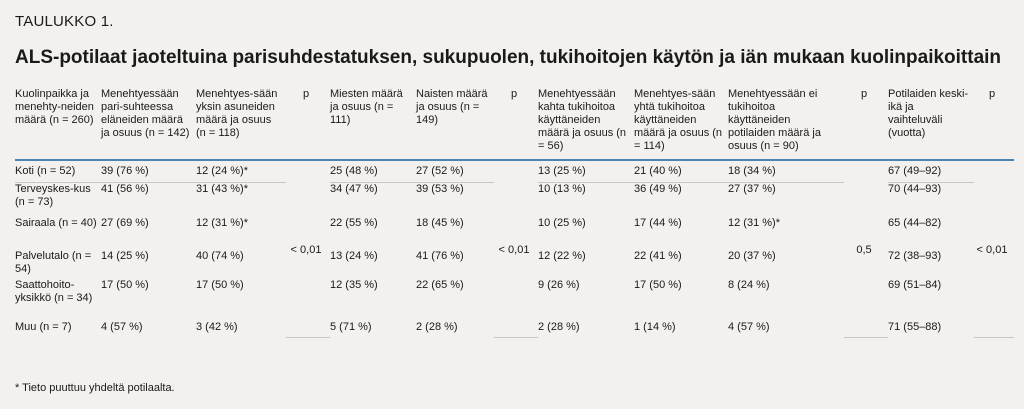 The width and height of the screenshot is (1024, 409). What do you see at coordinates (562, 189) in the screenshot?
I see `table-cell: 10 (13 %)` at bounding box center [562, 189].